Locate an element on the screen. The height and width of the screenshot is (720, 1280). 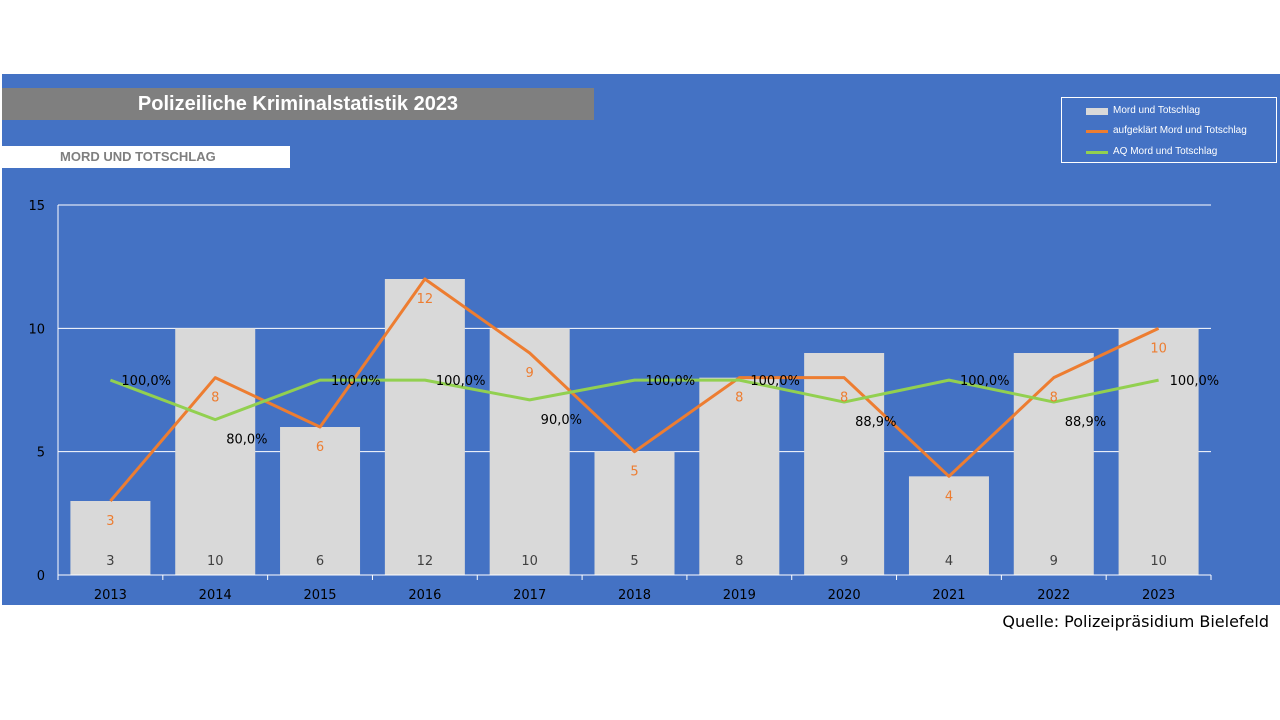
x-tick-label: 2016 is located at coordinates (424, 595).